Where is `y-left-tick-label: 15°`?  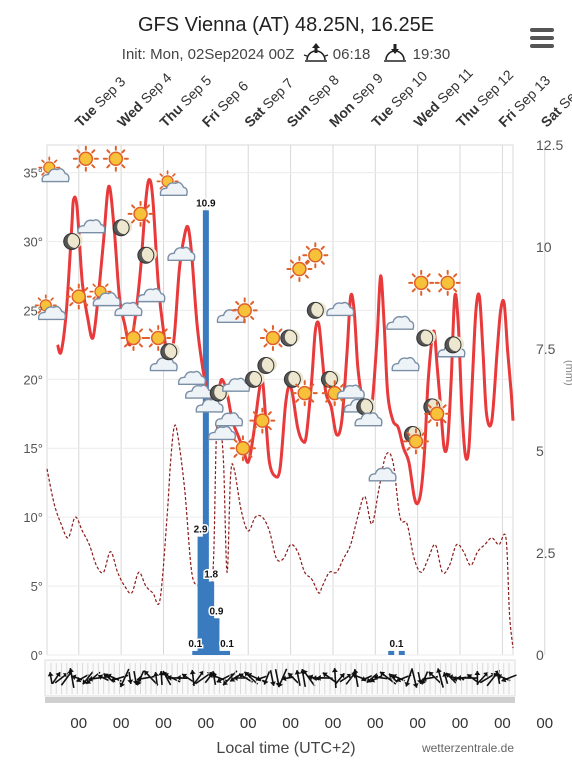 y-left-tick-label: 15° is located at coordinates (33, 448).